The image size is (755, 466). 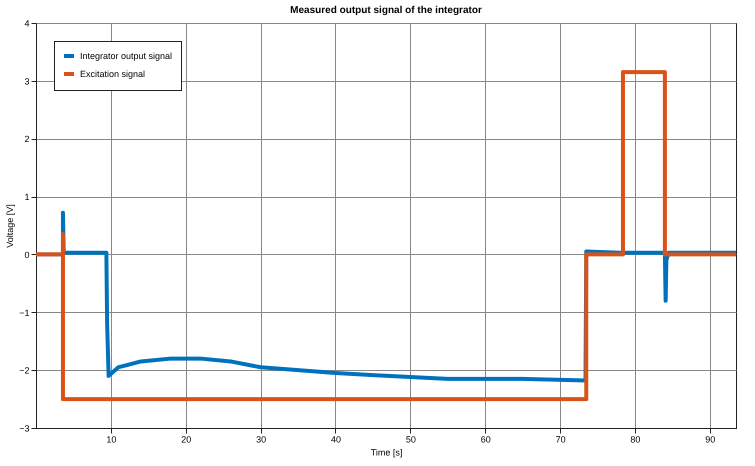 What do you see at coordinates (27, 139) in the screenshot?
I see `y-tick-label: 2` at bounding box center [27, 139].